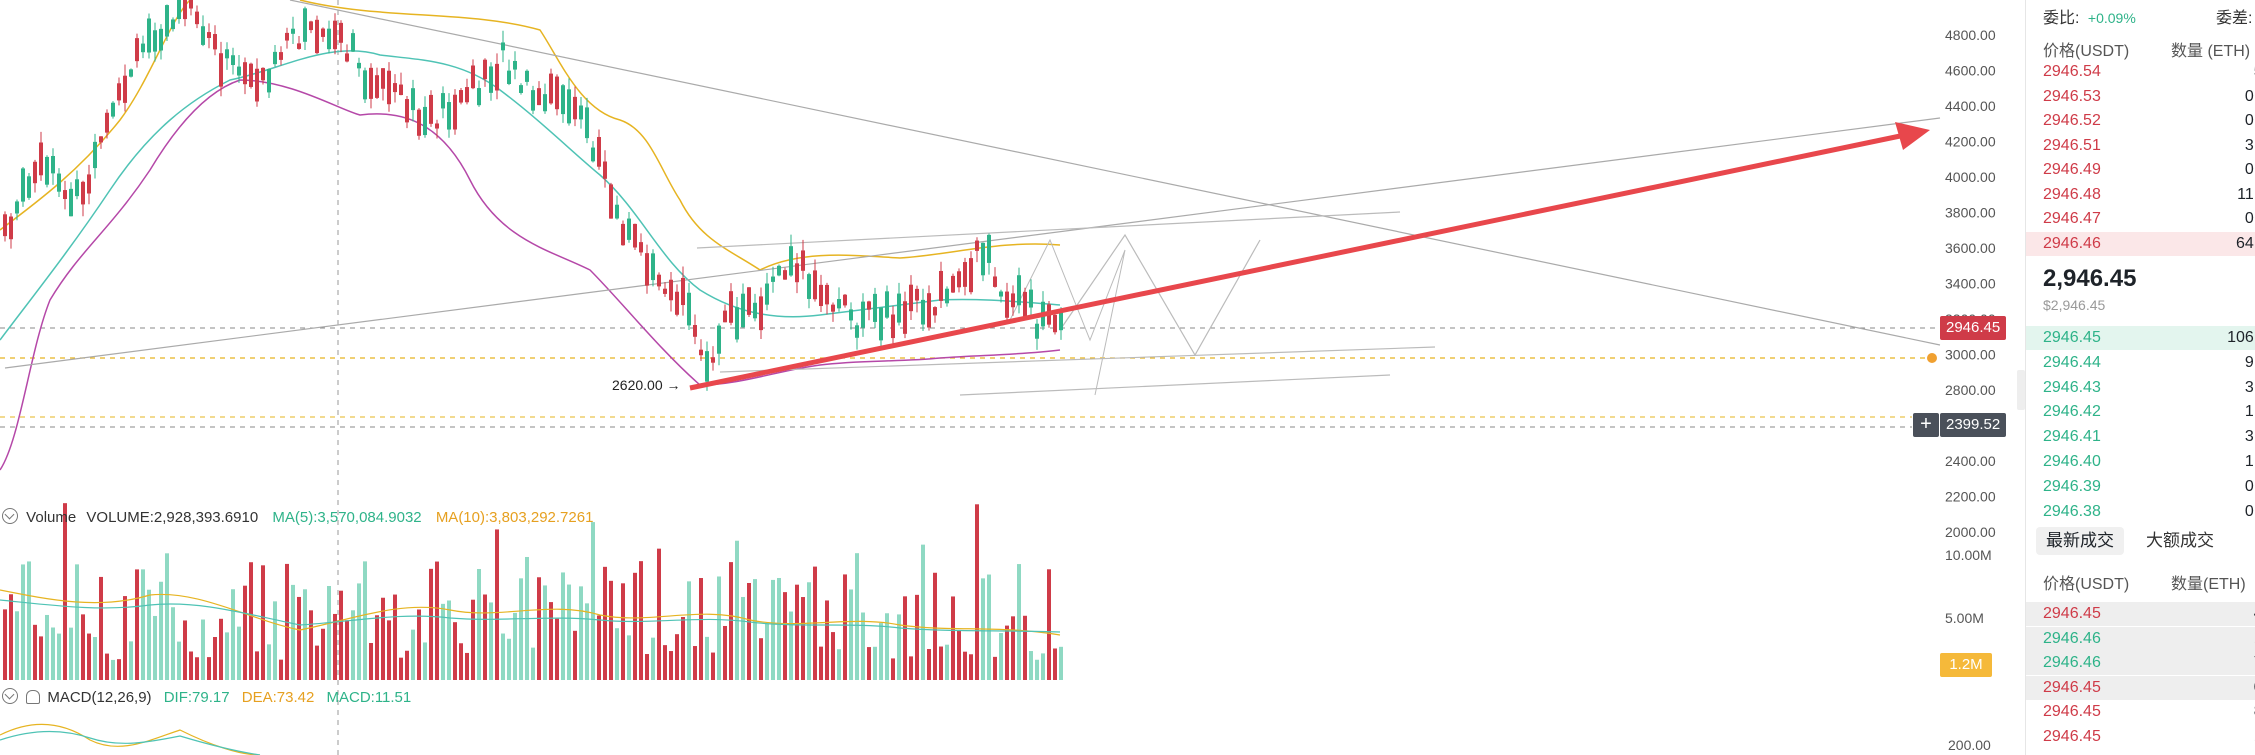 This screenshot has height=755, width=2255. I want to click on ask-row: 2946.53 0.02, so click(2140, 97).